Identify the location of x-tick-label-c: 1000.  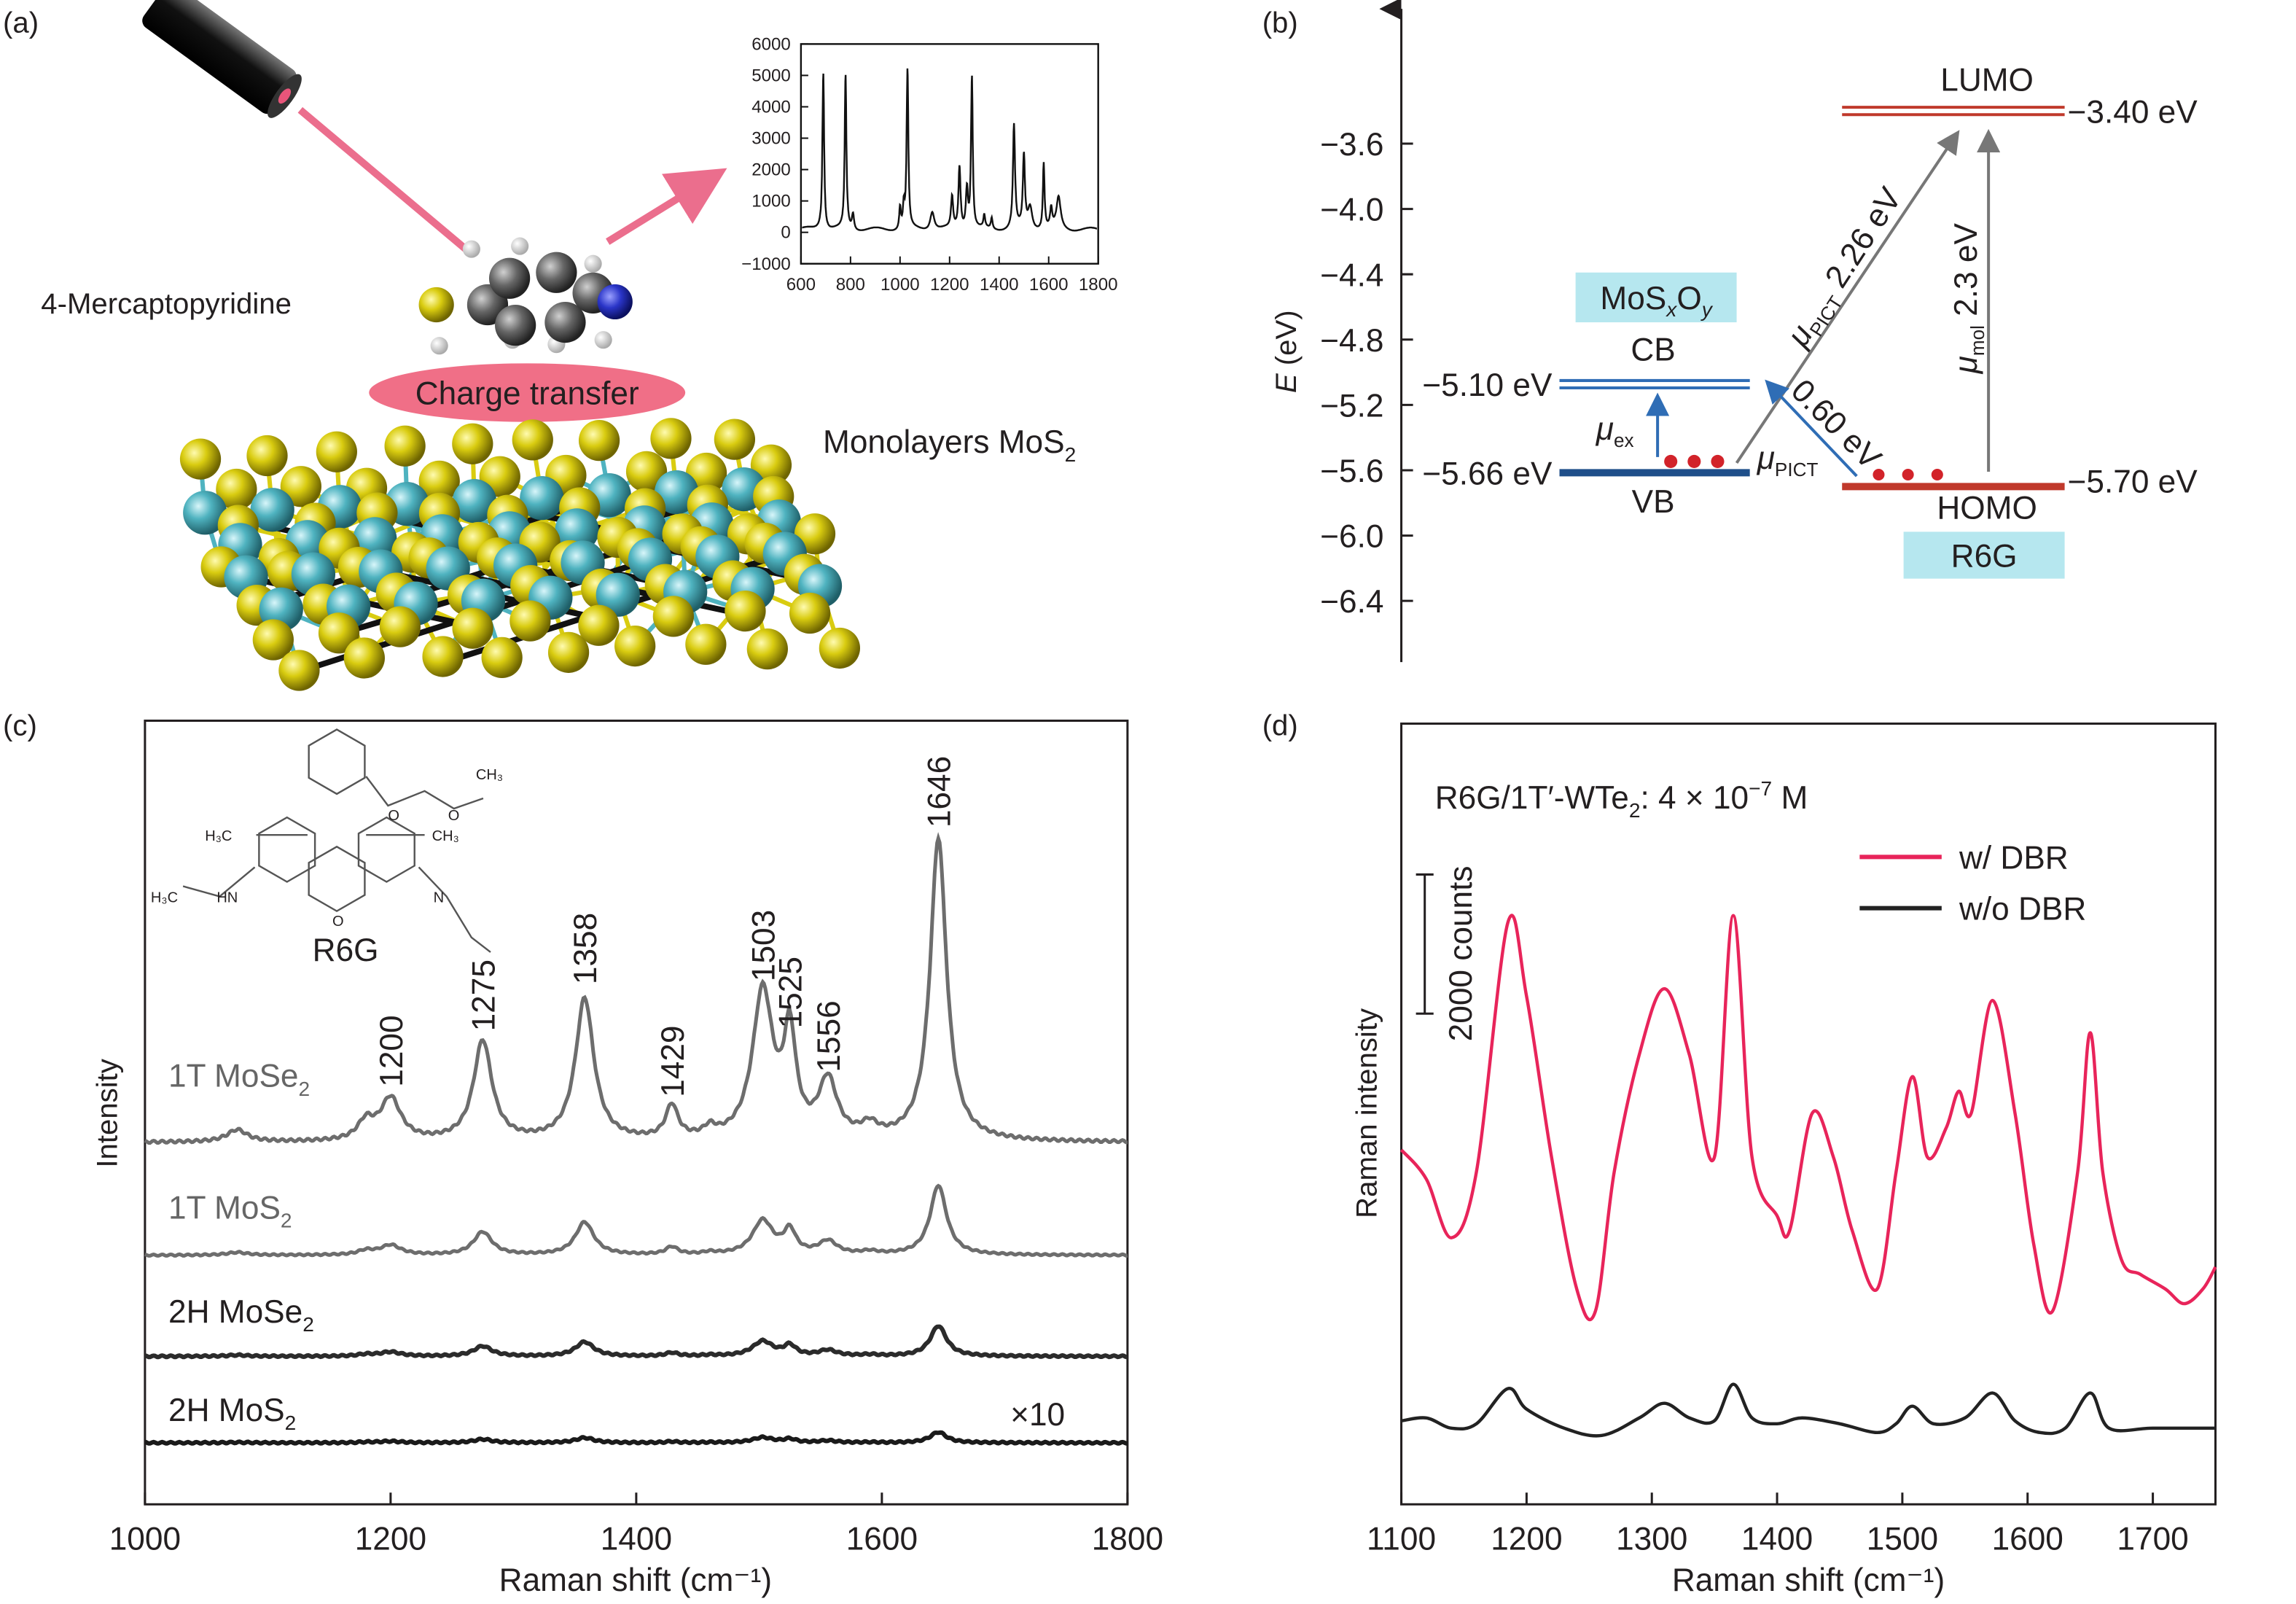
(145, 1540).